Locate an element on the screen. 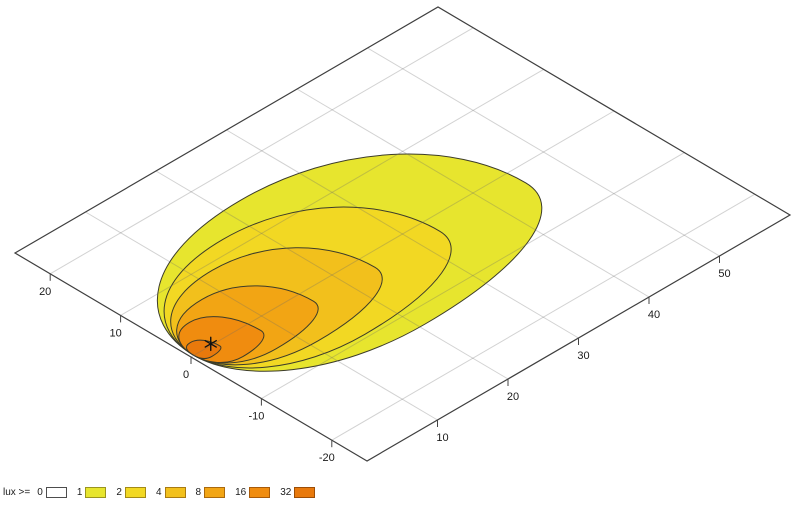 This screenshot has width=800, height=511. x-axis-label-40: 40 is located at coordinates (654, 315).